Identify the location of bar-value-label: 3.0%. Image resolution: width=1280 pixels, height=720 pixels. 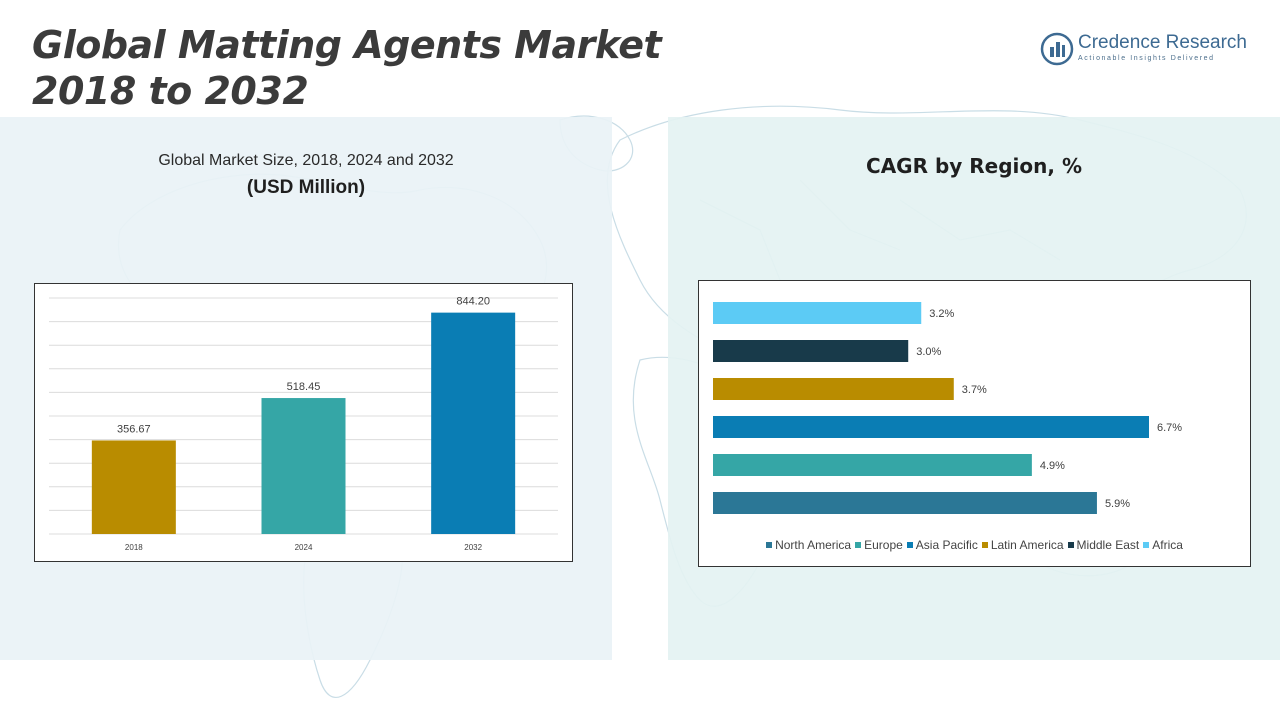
(928, 352).